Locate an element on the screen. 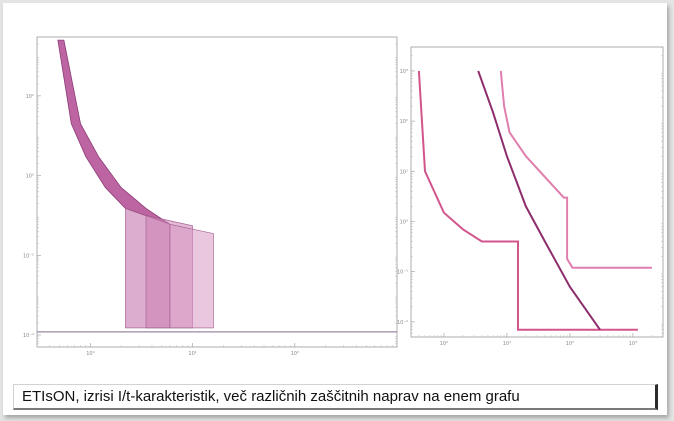 The image size is (674, 421). y-tick-label: 10³ is located at coordinates (404, 72).